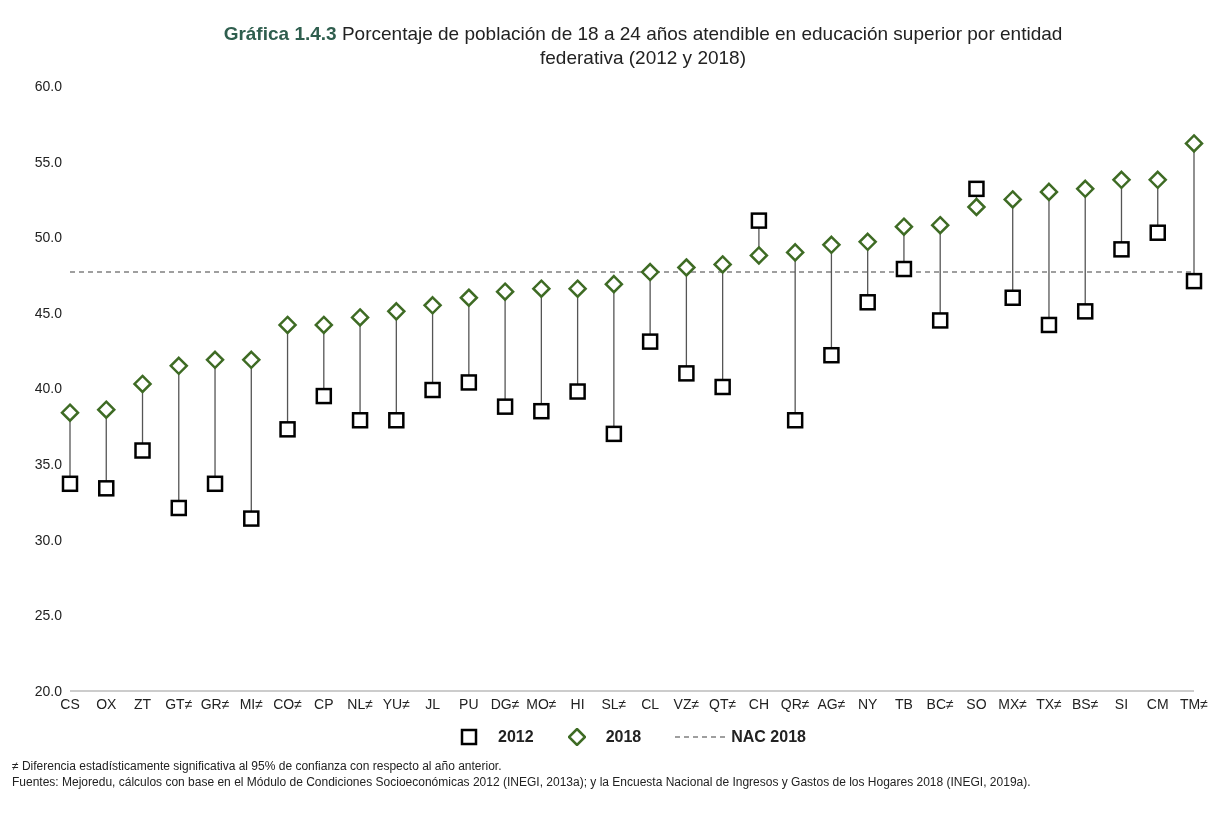  Describe the element at coordinates (288, 703) in the screenshot. I see `x-tick-label: CO≠` at that location.